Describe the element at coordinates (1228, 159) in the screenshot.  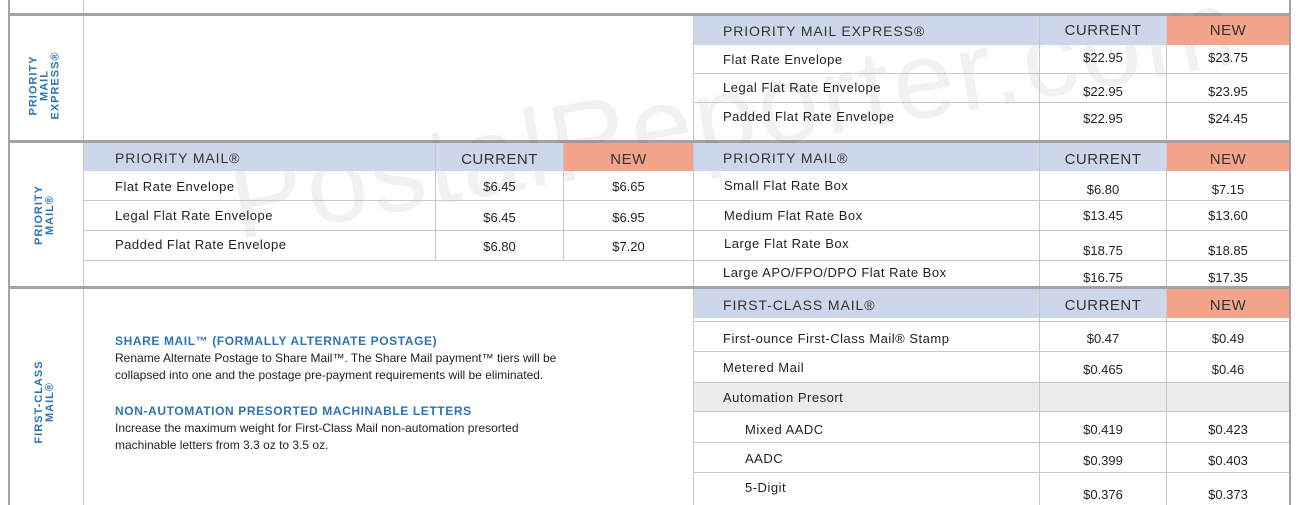
I see `priority-right-new-header: NEW` at that location.